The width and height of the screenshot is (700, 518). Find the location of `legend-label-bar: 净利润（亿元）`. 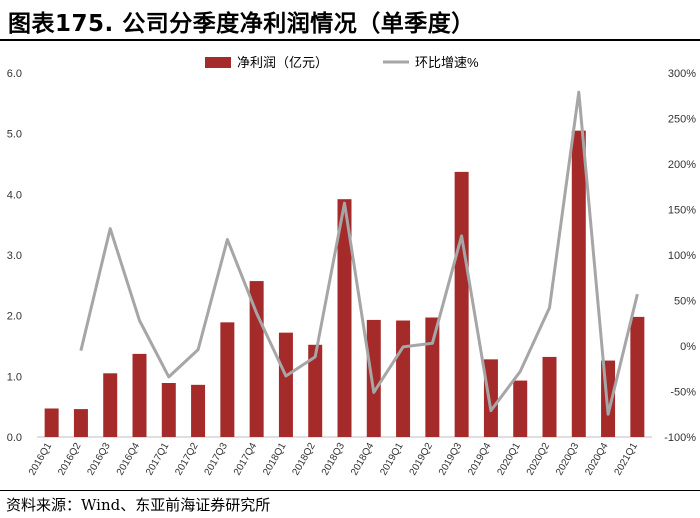

legend-label-bar: 净利润（亿元） is located at coordinates (282, 62).